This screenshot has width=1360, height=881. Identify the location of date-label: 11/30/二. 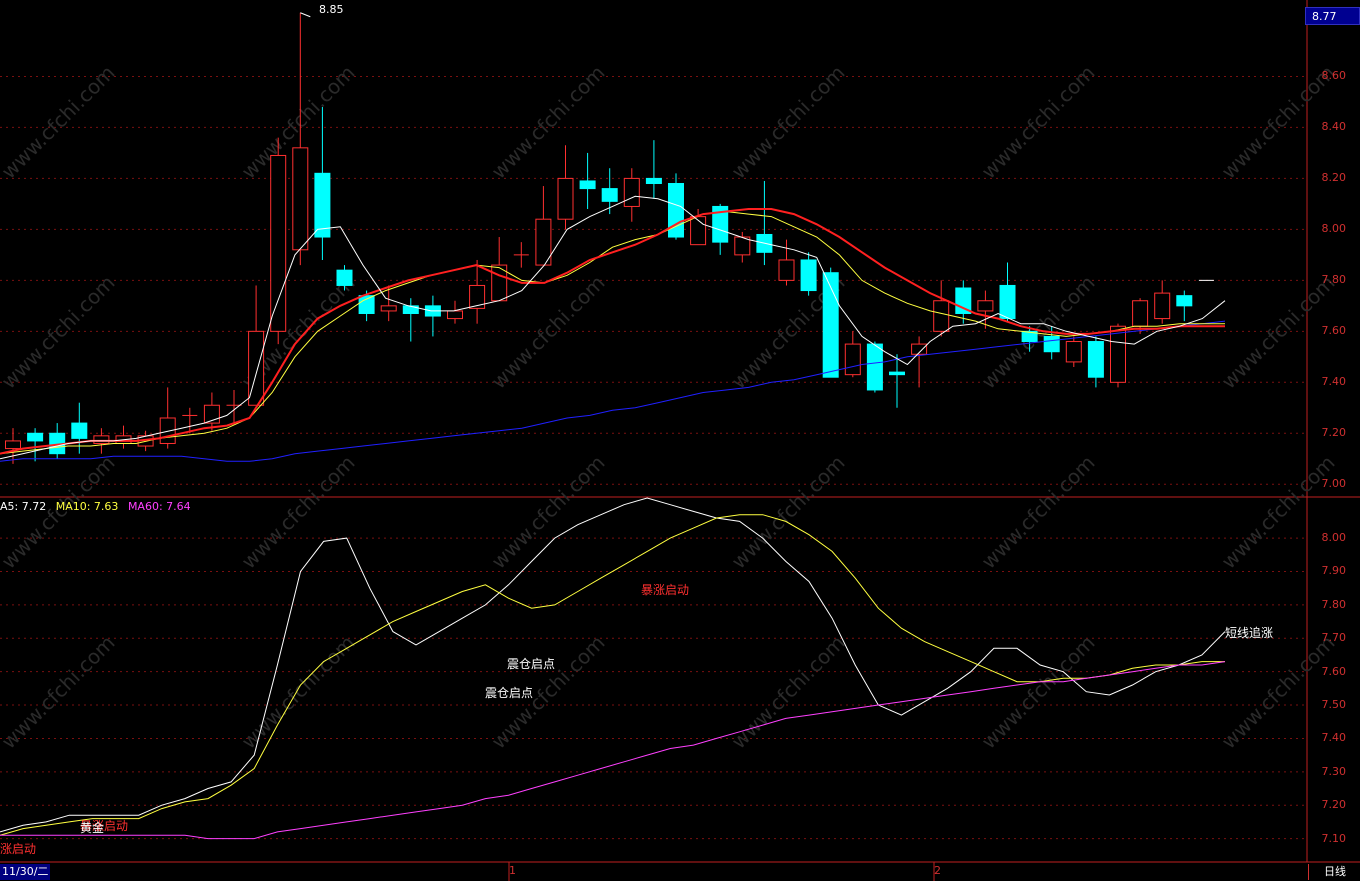
(25, 872).